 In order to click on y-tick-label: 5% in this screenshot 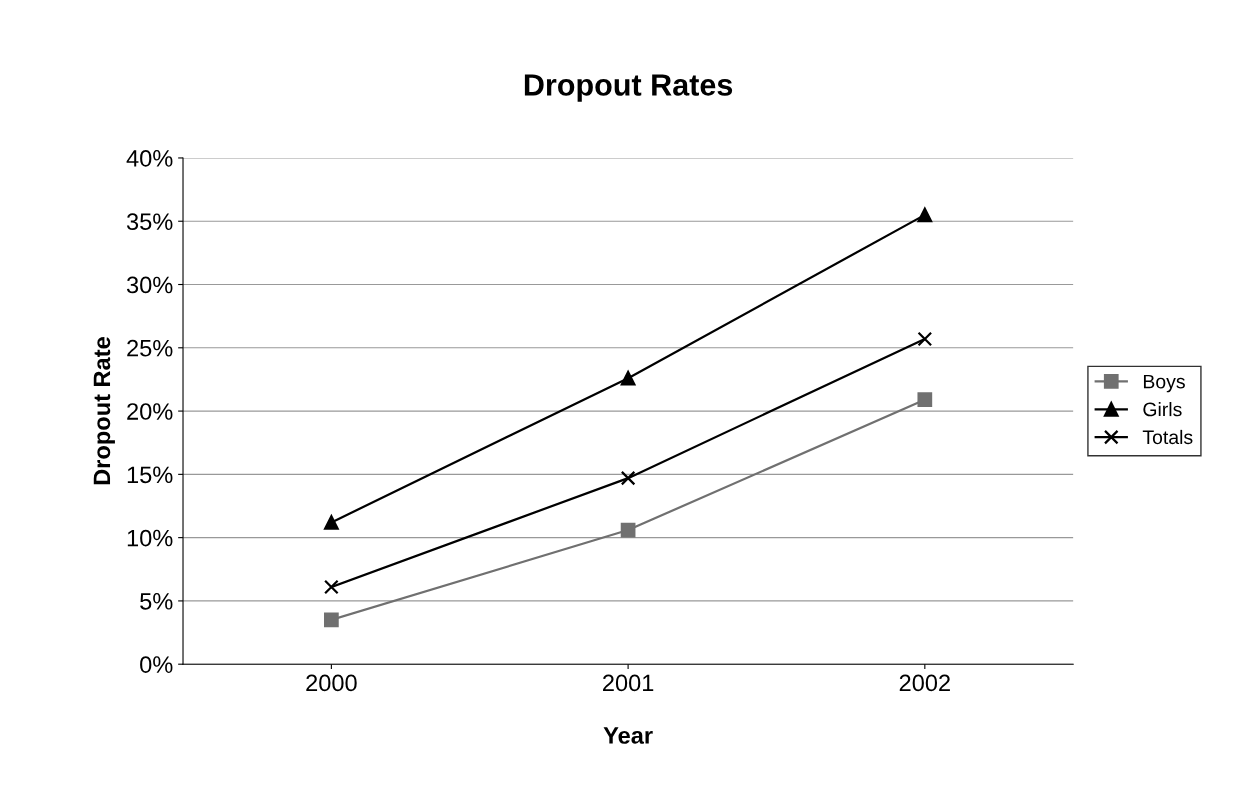, I will do `click(156, 601)`.